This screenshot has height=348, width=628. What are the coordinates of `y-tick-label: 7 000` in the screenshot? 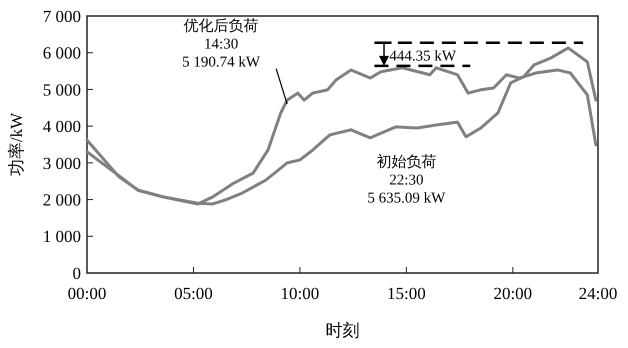 It's located at (61, 16).